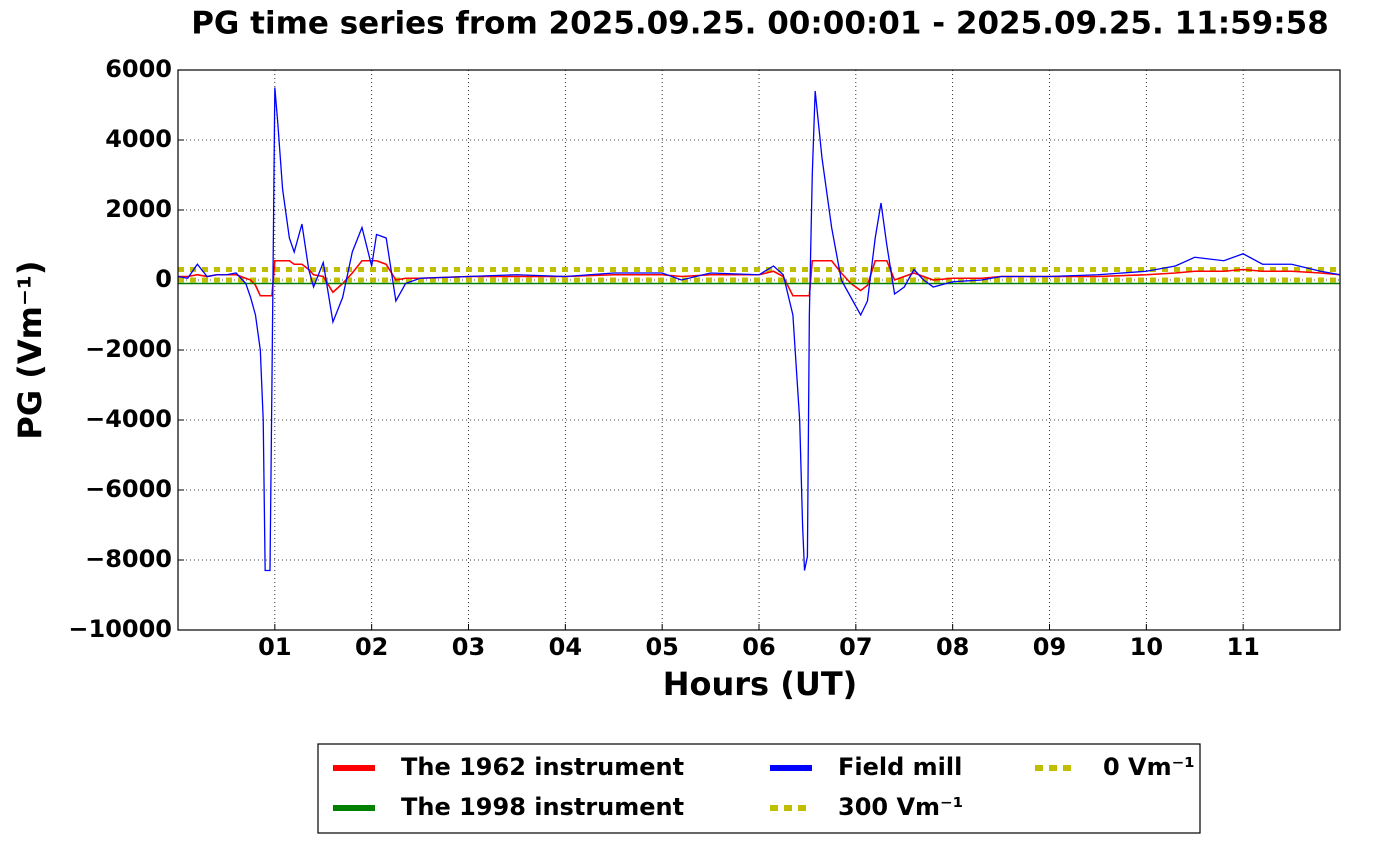  I want to click on x-axis-label: Hours (UT), so click(760, 684).